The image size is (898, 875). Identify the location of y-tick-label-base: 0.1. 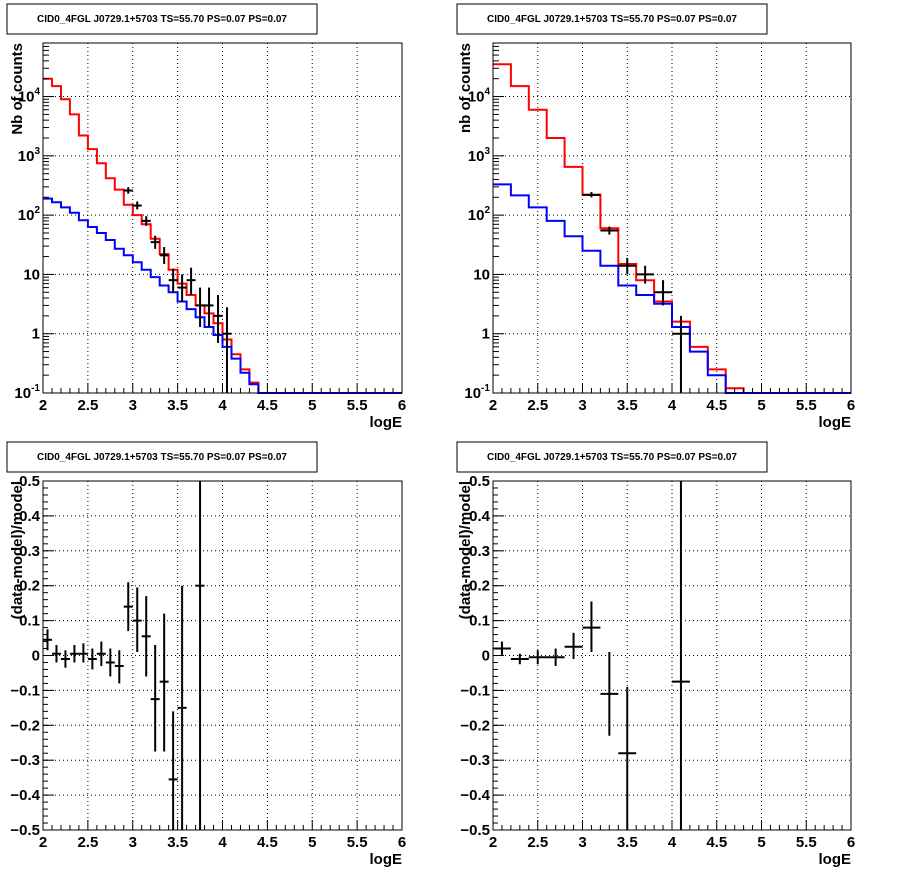
(479, 621).